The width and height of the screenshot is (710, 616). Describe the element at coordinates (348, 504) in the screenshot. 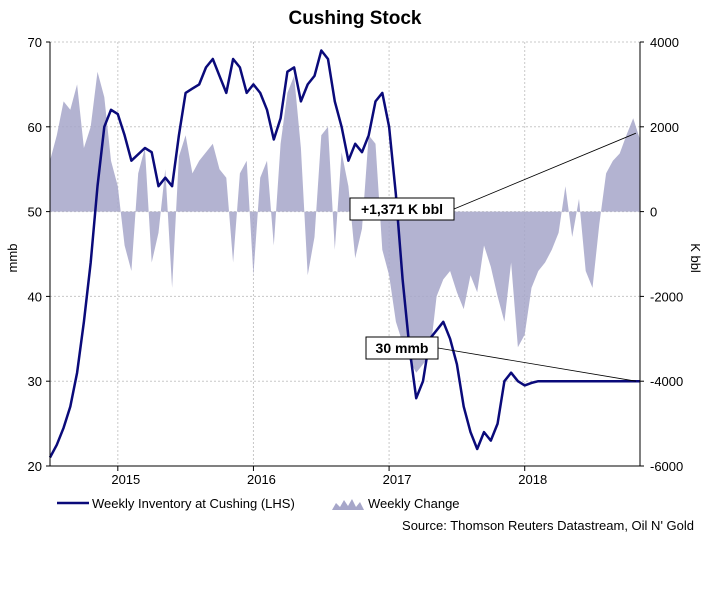

I see `legend-area-swatch` at that location.